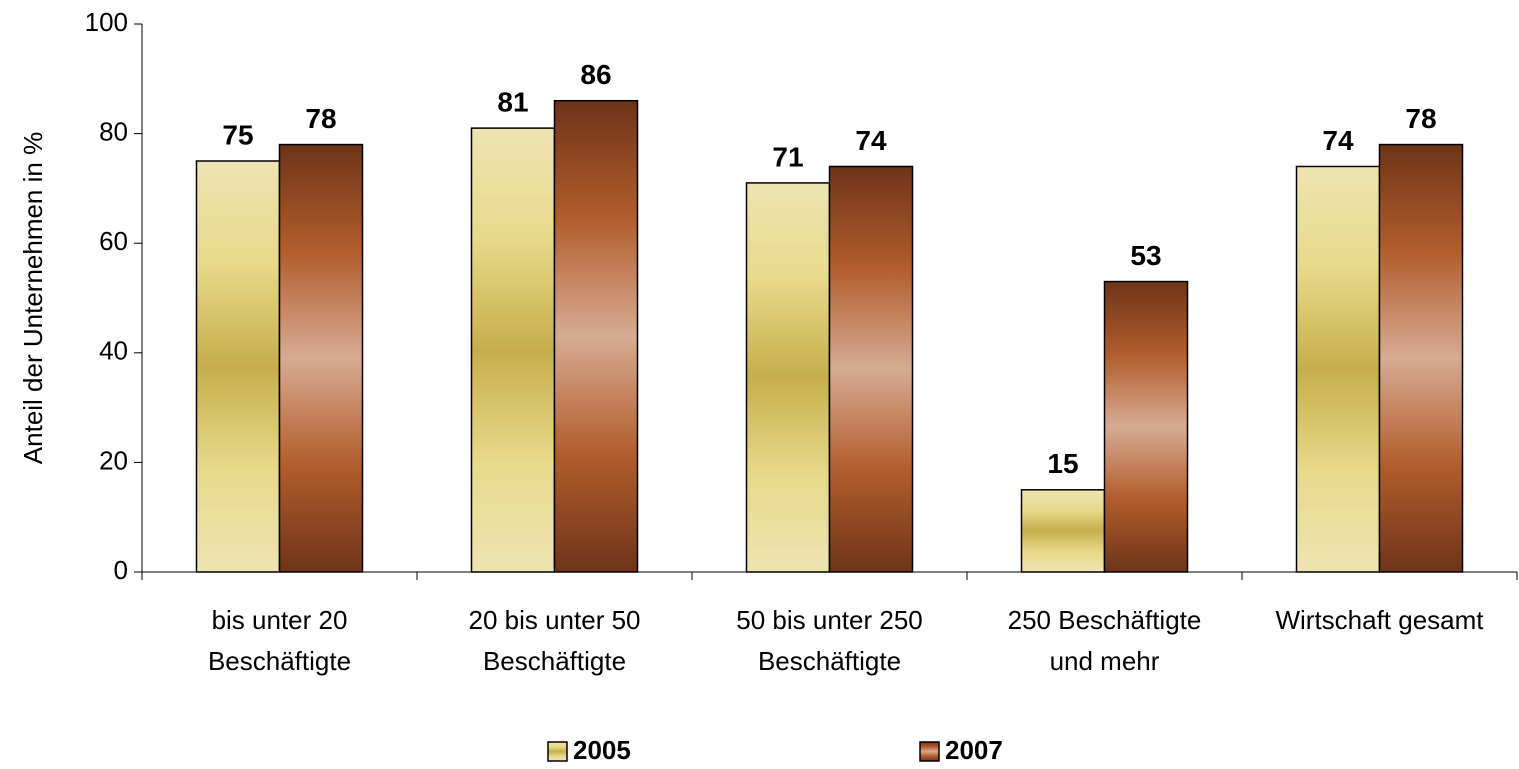 The image size is (1519, 769). Describe the element at coordinates (280, 620) in the screenshot. I see `x-tick-label: bis unter 20` at that location.